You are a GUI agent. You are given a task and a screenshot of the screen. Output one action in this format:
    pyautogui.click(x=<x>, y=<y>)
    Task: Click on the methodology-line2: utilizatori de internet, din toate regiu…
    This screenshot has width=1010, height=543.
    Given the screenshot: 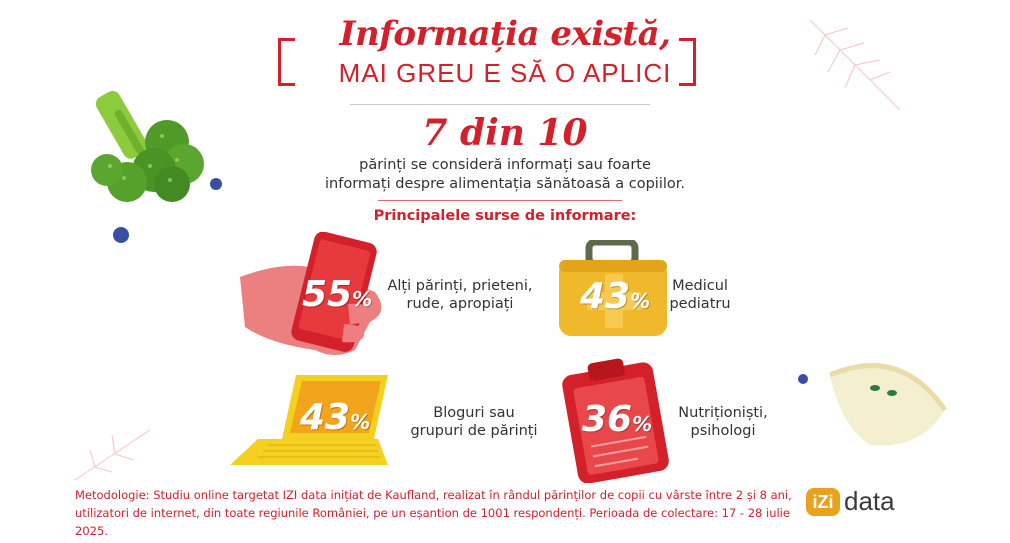 What is the action you would take?
    pyautogui.click(x=432, y=522)
    